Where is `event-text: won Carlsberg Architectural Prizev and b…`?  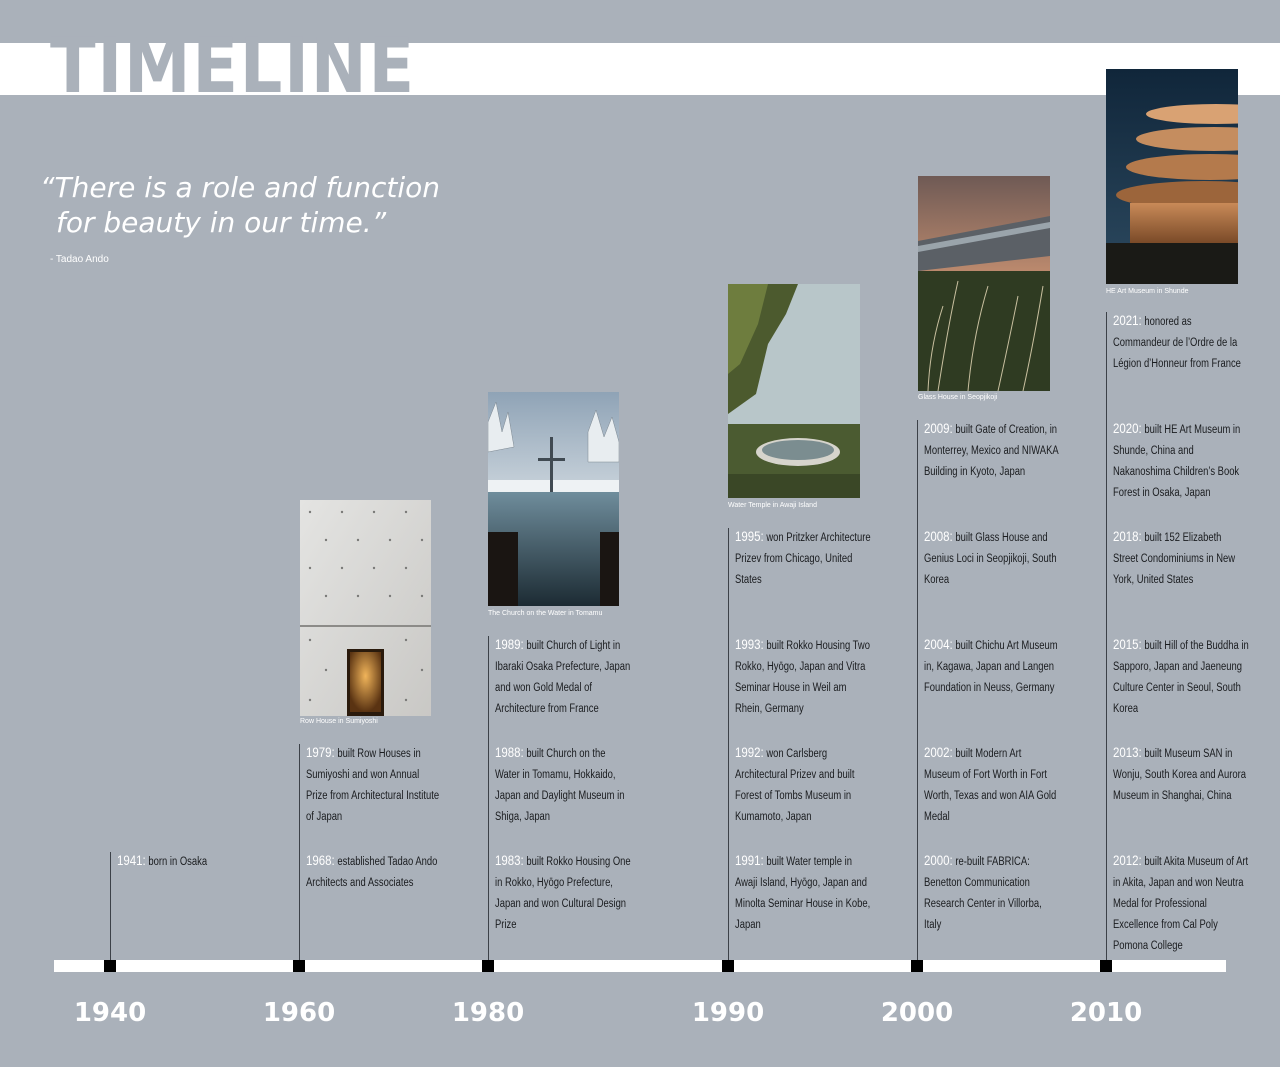
event-text: won Carlsberg Architectural Prizev and b… is located at coordinates (795, 785).